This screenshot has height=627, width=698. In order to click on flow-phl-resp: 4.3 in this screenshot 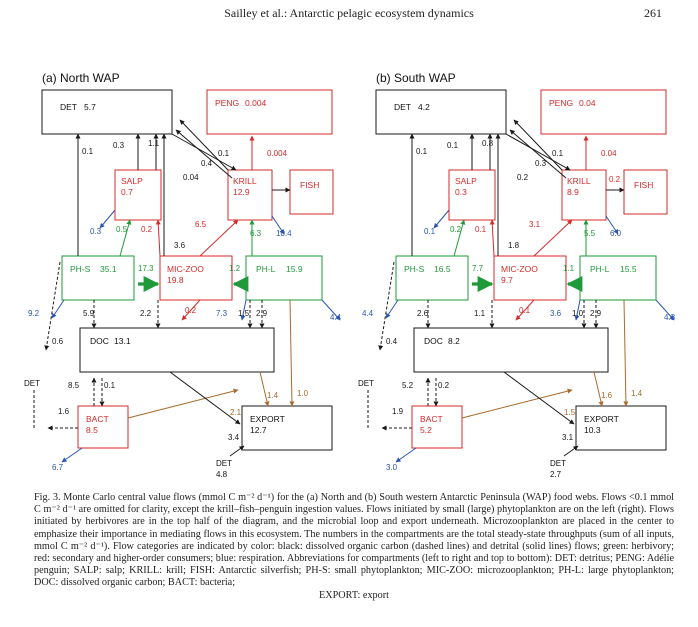, I will do `click(665, 310)`.